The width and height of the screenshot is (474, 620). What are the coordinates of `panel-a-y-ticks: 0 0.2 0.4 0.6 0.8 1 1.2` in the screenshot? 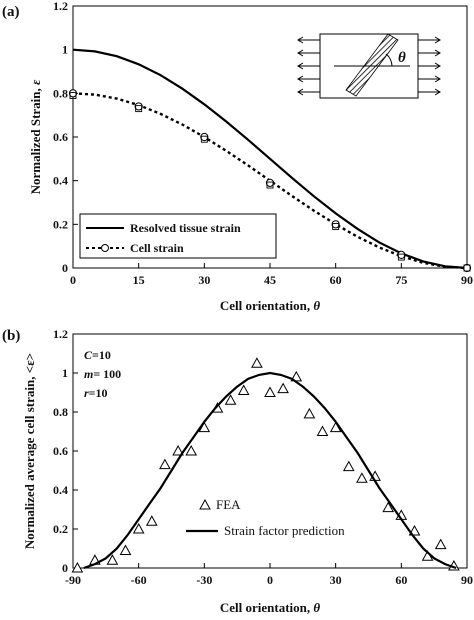 It's located at (65, 137).